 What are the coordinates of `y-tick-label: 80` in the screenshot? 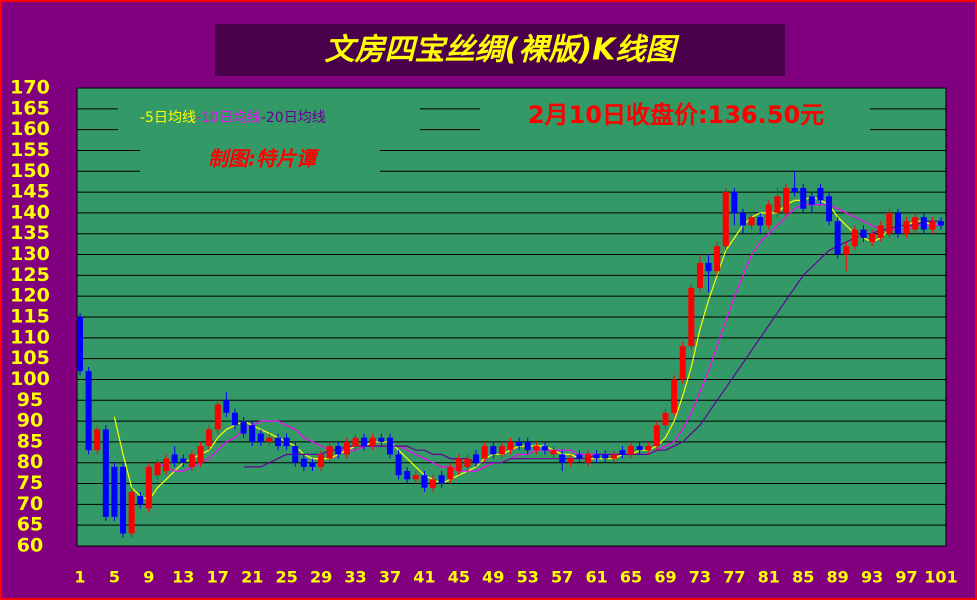 It's located at (30, 462).